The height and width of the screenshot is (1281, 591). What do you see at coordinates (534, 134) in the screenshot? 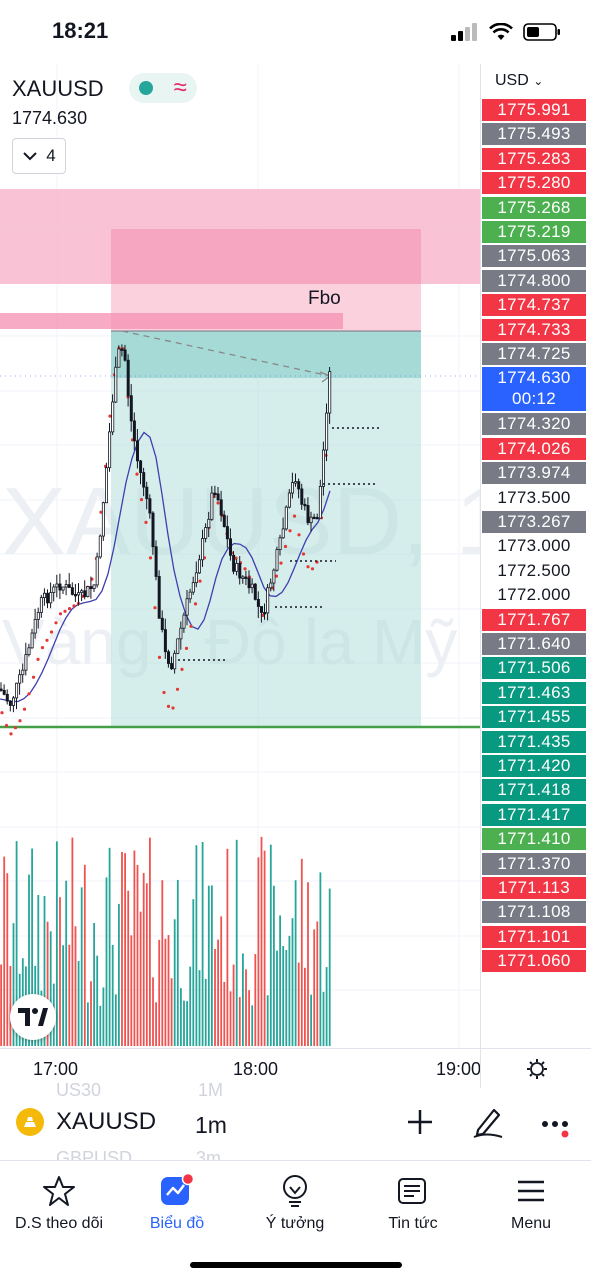
I see `price-label: 1775.493` at bounding box center [534, 134].